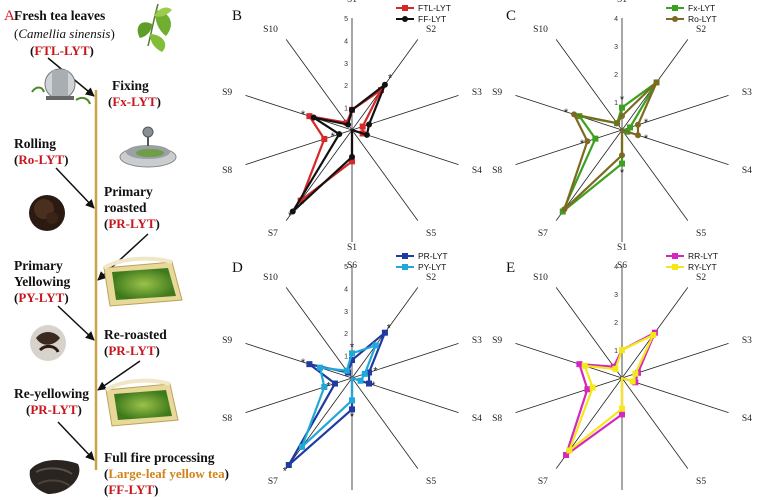 This screenshot has height=500, width=770. What do you see at coordinates (38, 265) in the screenshot?
I see `step-yellowing-line1: Primary` at bounding box center [38, 265].